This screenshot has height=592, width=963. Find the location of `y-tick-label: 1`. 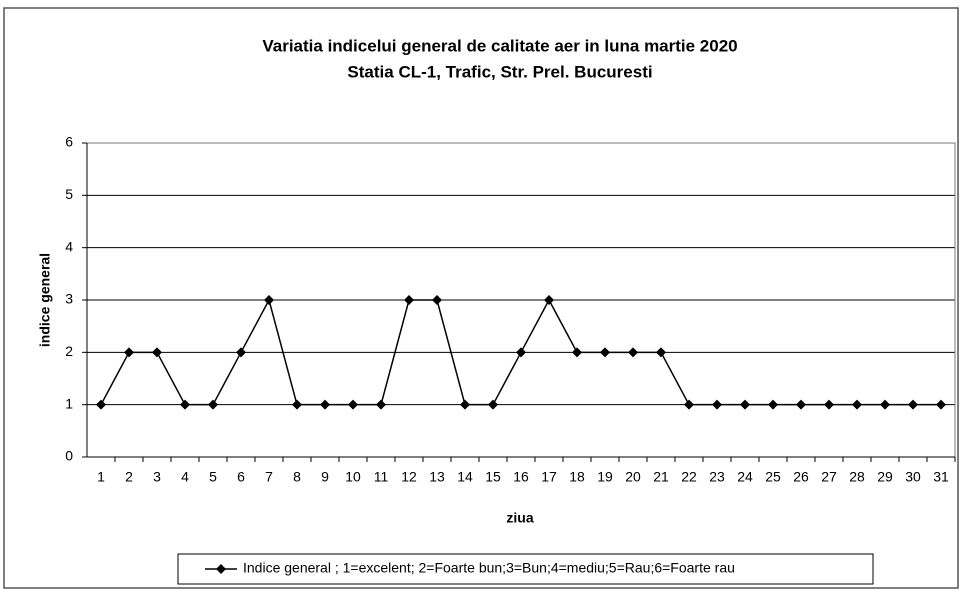

y-tick-label: 1 is located at coordinates (69, 403).